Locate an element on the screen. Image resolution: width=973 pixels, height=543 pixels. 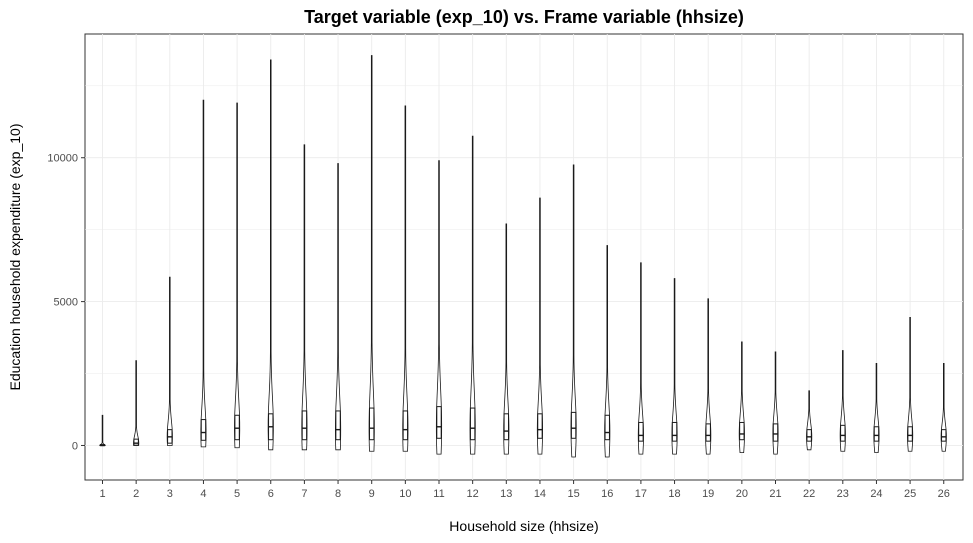
x-tick-label: 15 is located at coordinates (573, 494).